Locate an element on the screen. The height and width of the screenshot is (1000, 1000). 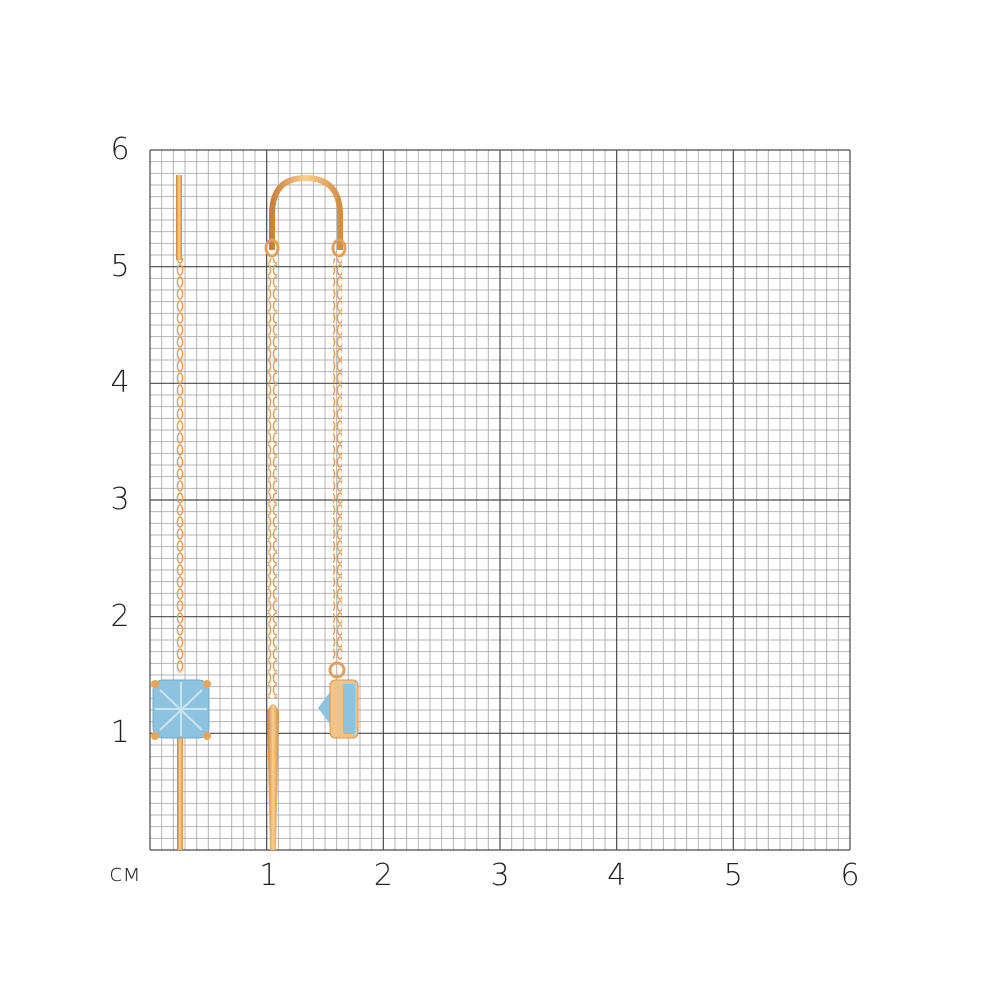
y-axis-tick-label: 1 is located at coordinates (120, 733).